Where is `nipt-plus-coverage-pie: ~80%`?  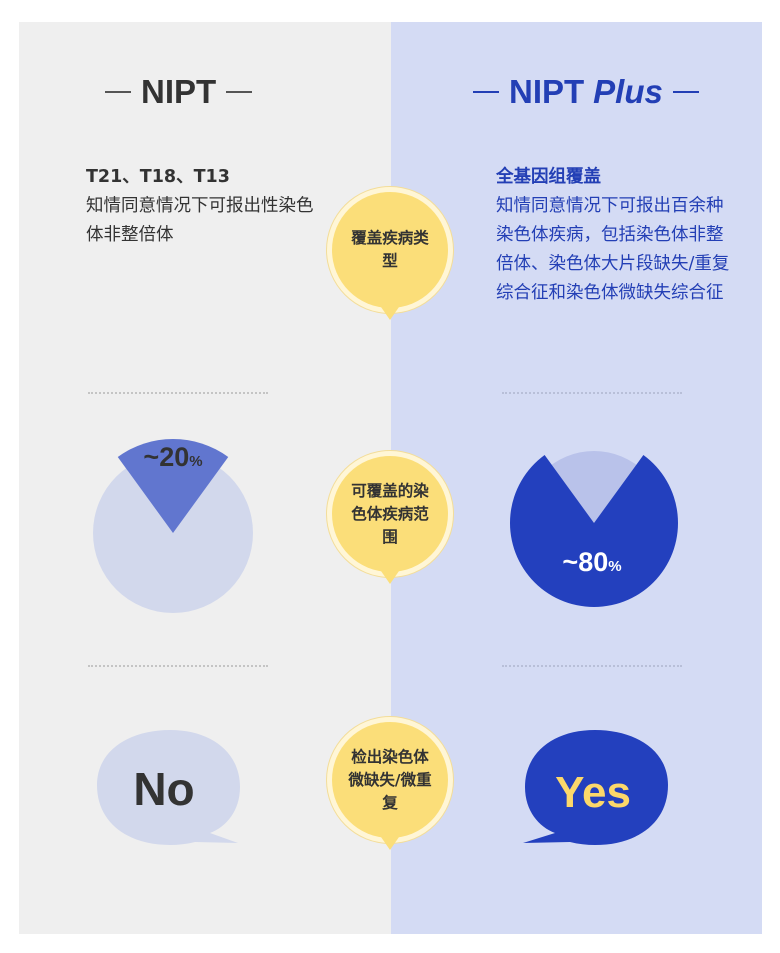 nipt-plus-coverage-pie: ~80% is located at coordinates (594, 529).